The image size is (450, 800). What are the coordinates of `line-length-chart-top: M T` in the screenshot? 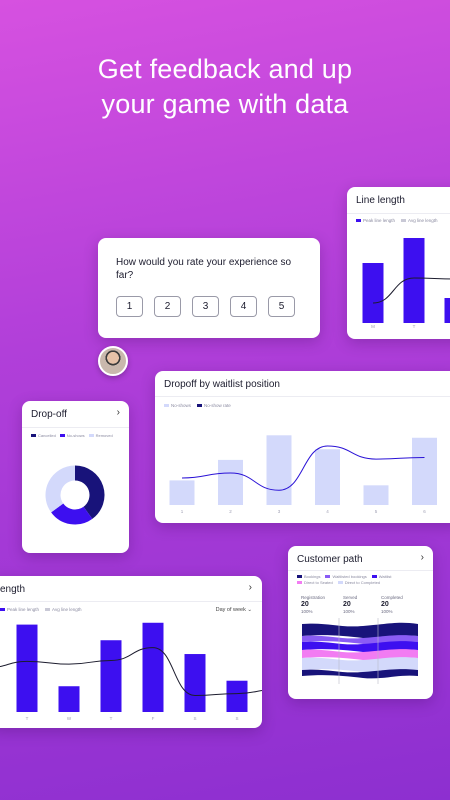 It's located at (406, 283).